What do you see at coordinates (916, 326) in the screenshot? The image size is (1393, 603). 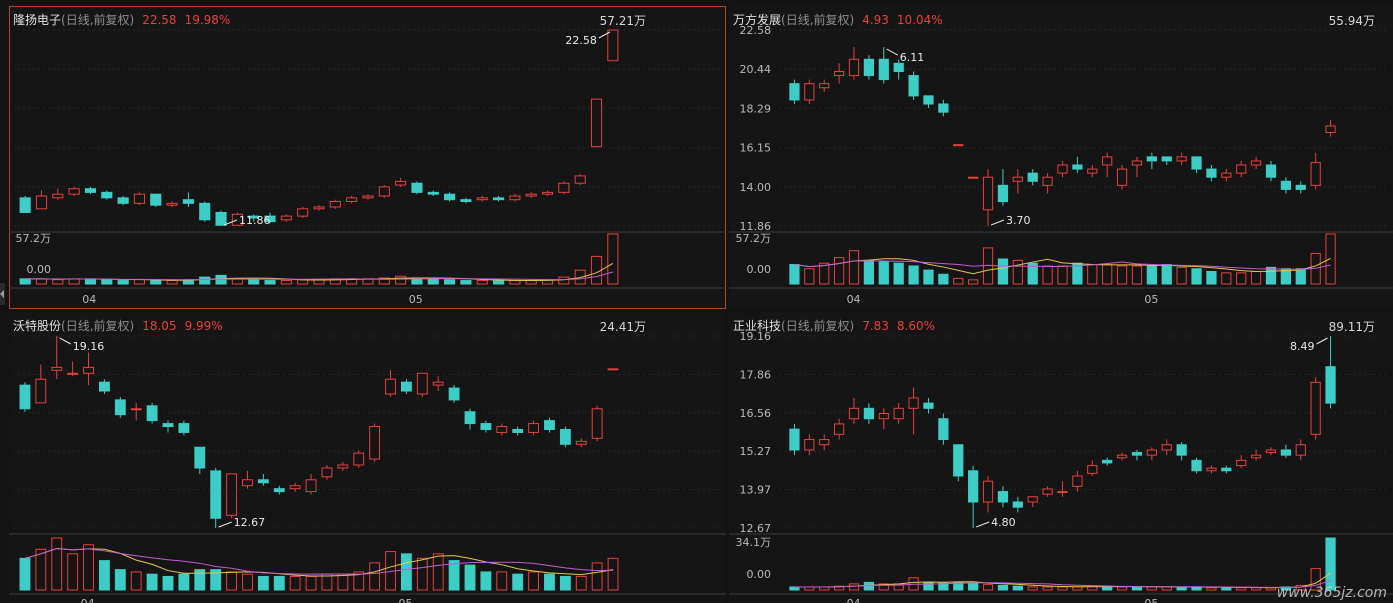 I see `change-percent: 8.60%` at bounding box center [916, 326].